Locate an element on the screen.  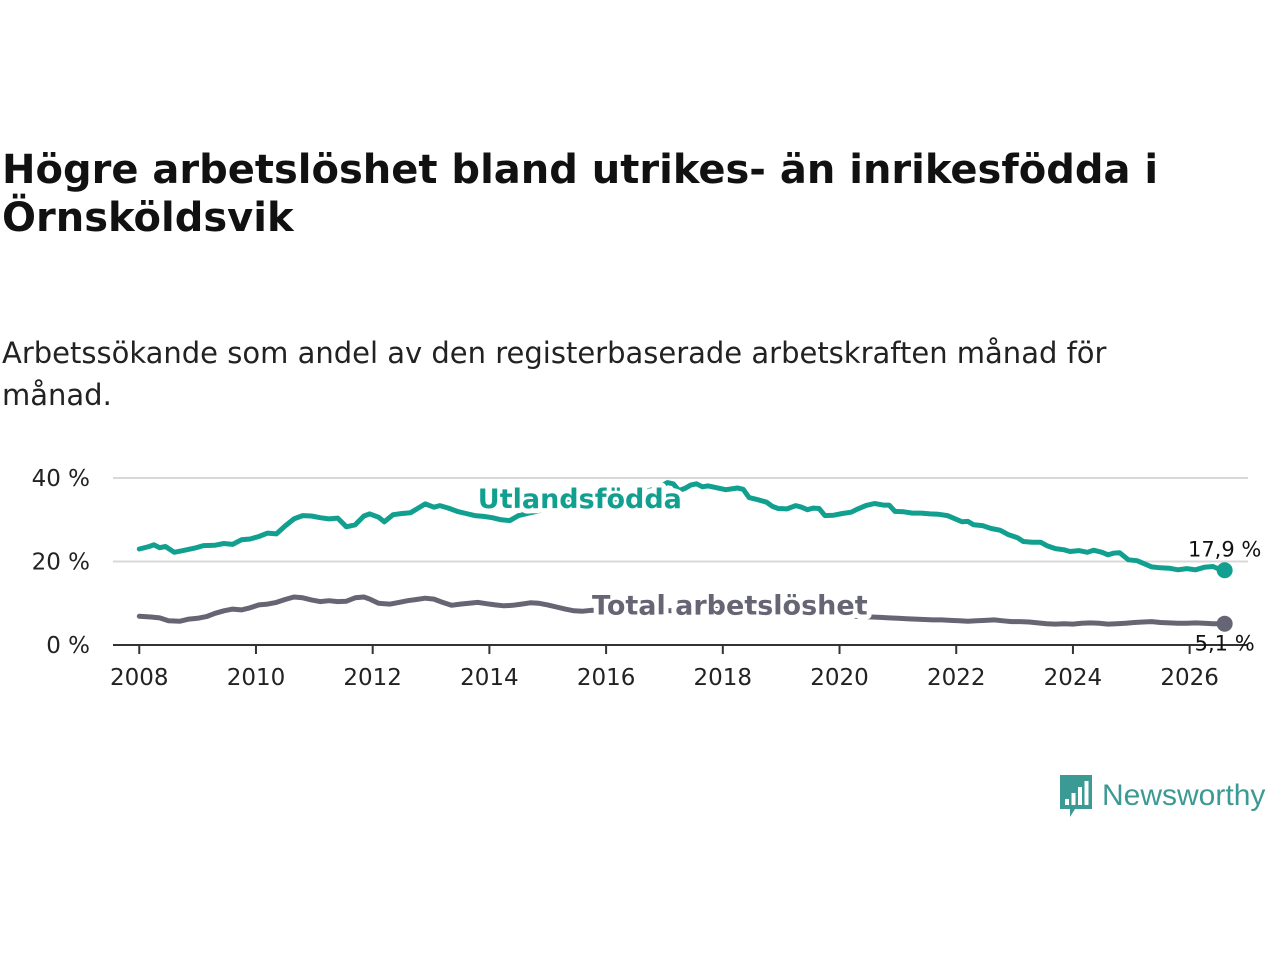
x-tick-label: 2018 is located at coordinates (723, 678).